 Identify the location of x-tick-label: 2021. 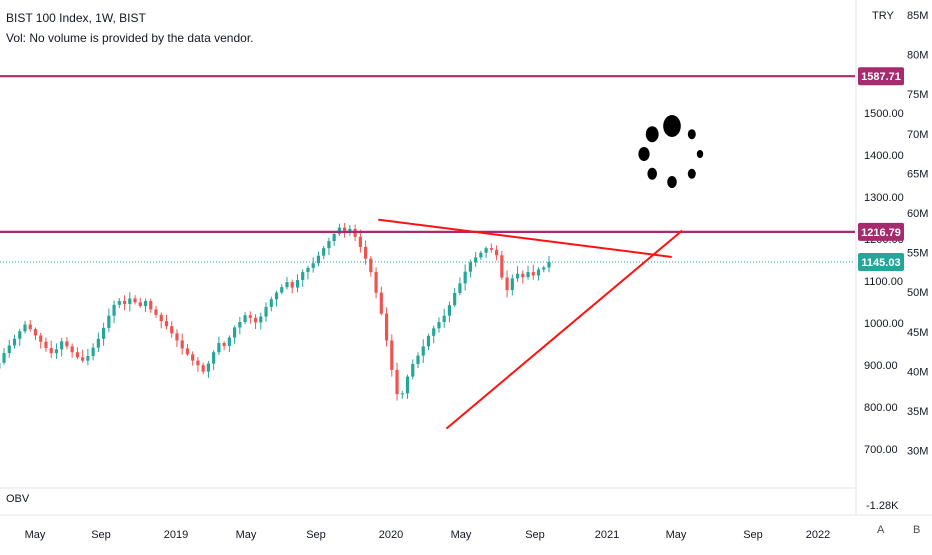
(607, 535).